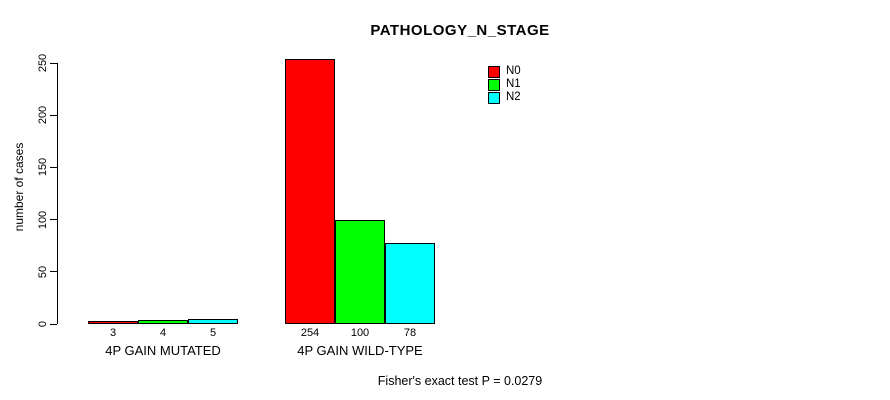 This screenshot has width=890, height=400. I want to click on legend-swatch-n2, so click(494, 98).